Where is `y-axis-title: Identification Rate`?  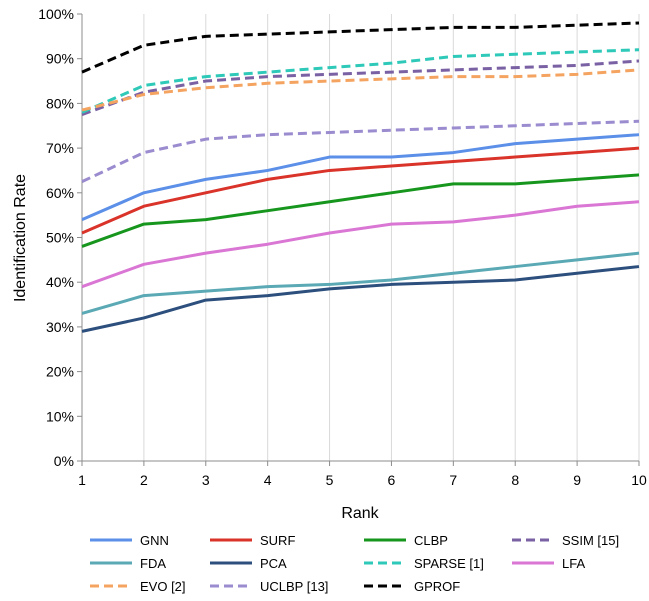 y-axis-title: Identification Rate is located at coordinates (20, 238).